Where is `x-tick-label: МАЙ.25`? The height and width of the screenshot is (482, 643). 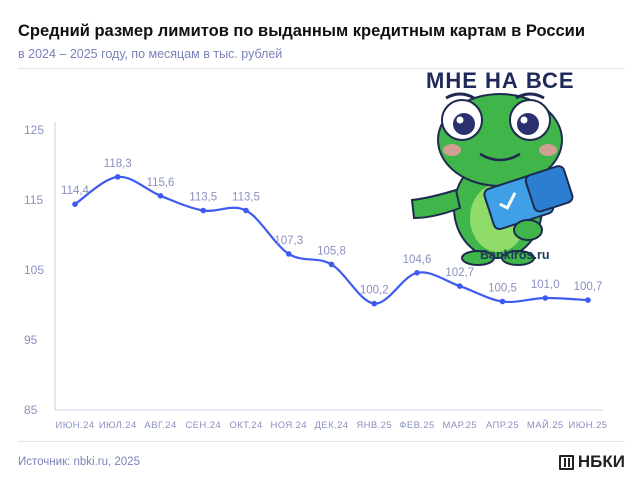 x-tick-label: МАЙ.25 is located at coordinates (545, 425).